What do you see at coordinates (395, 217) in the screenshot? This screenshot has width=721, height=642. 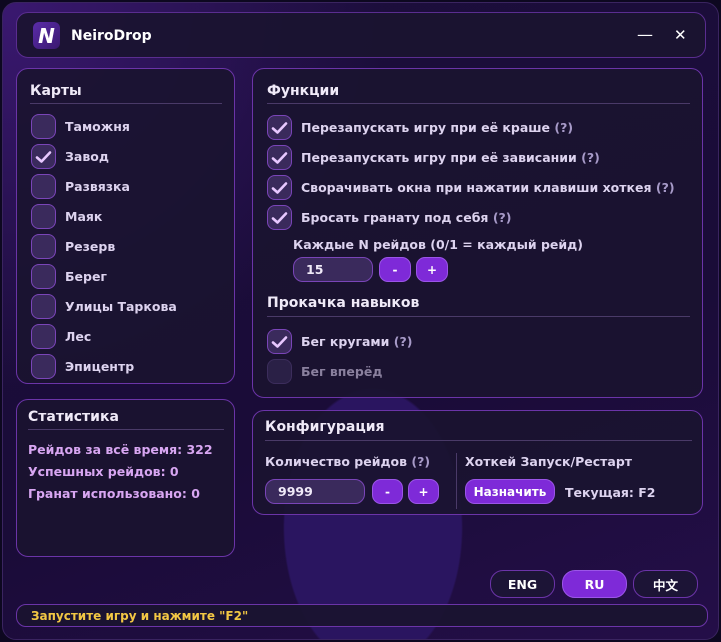 I see `label-text: Бросать гранату под себя` at bounding box center [395, 217].